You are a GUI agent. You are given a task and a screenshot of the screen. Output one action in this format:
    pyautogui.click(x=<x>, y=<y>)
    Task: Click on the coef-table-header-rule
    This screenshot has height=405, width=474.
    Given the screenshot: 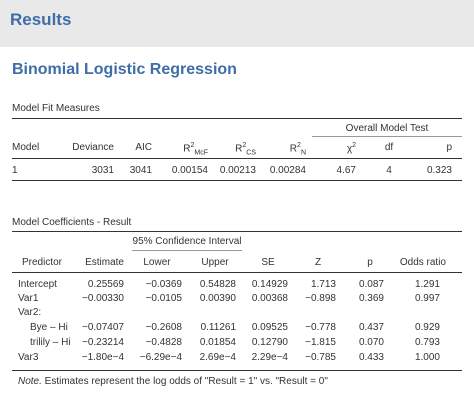 What is the action you would take?
    pyautogui.click(x=237, y=272)
    